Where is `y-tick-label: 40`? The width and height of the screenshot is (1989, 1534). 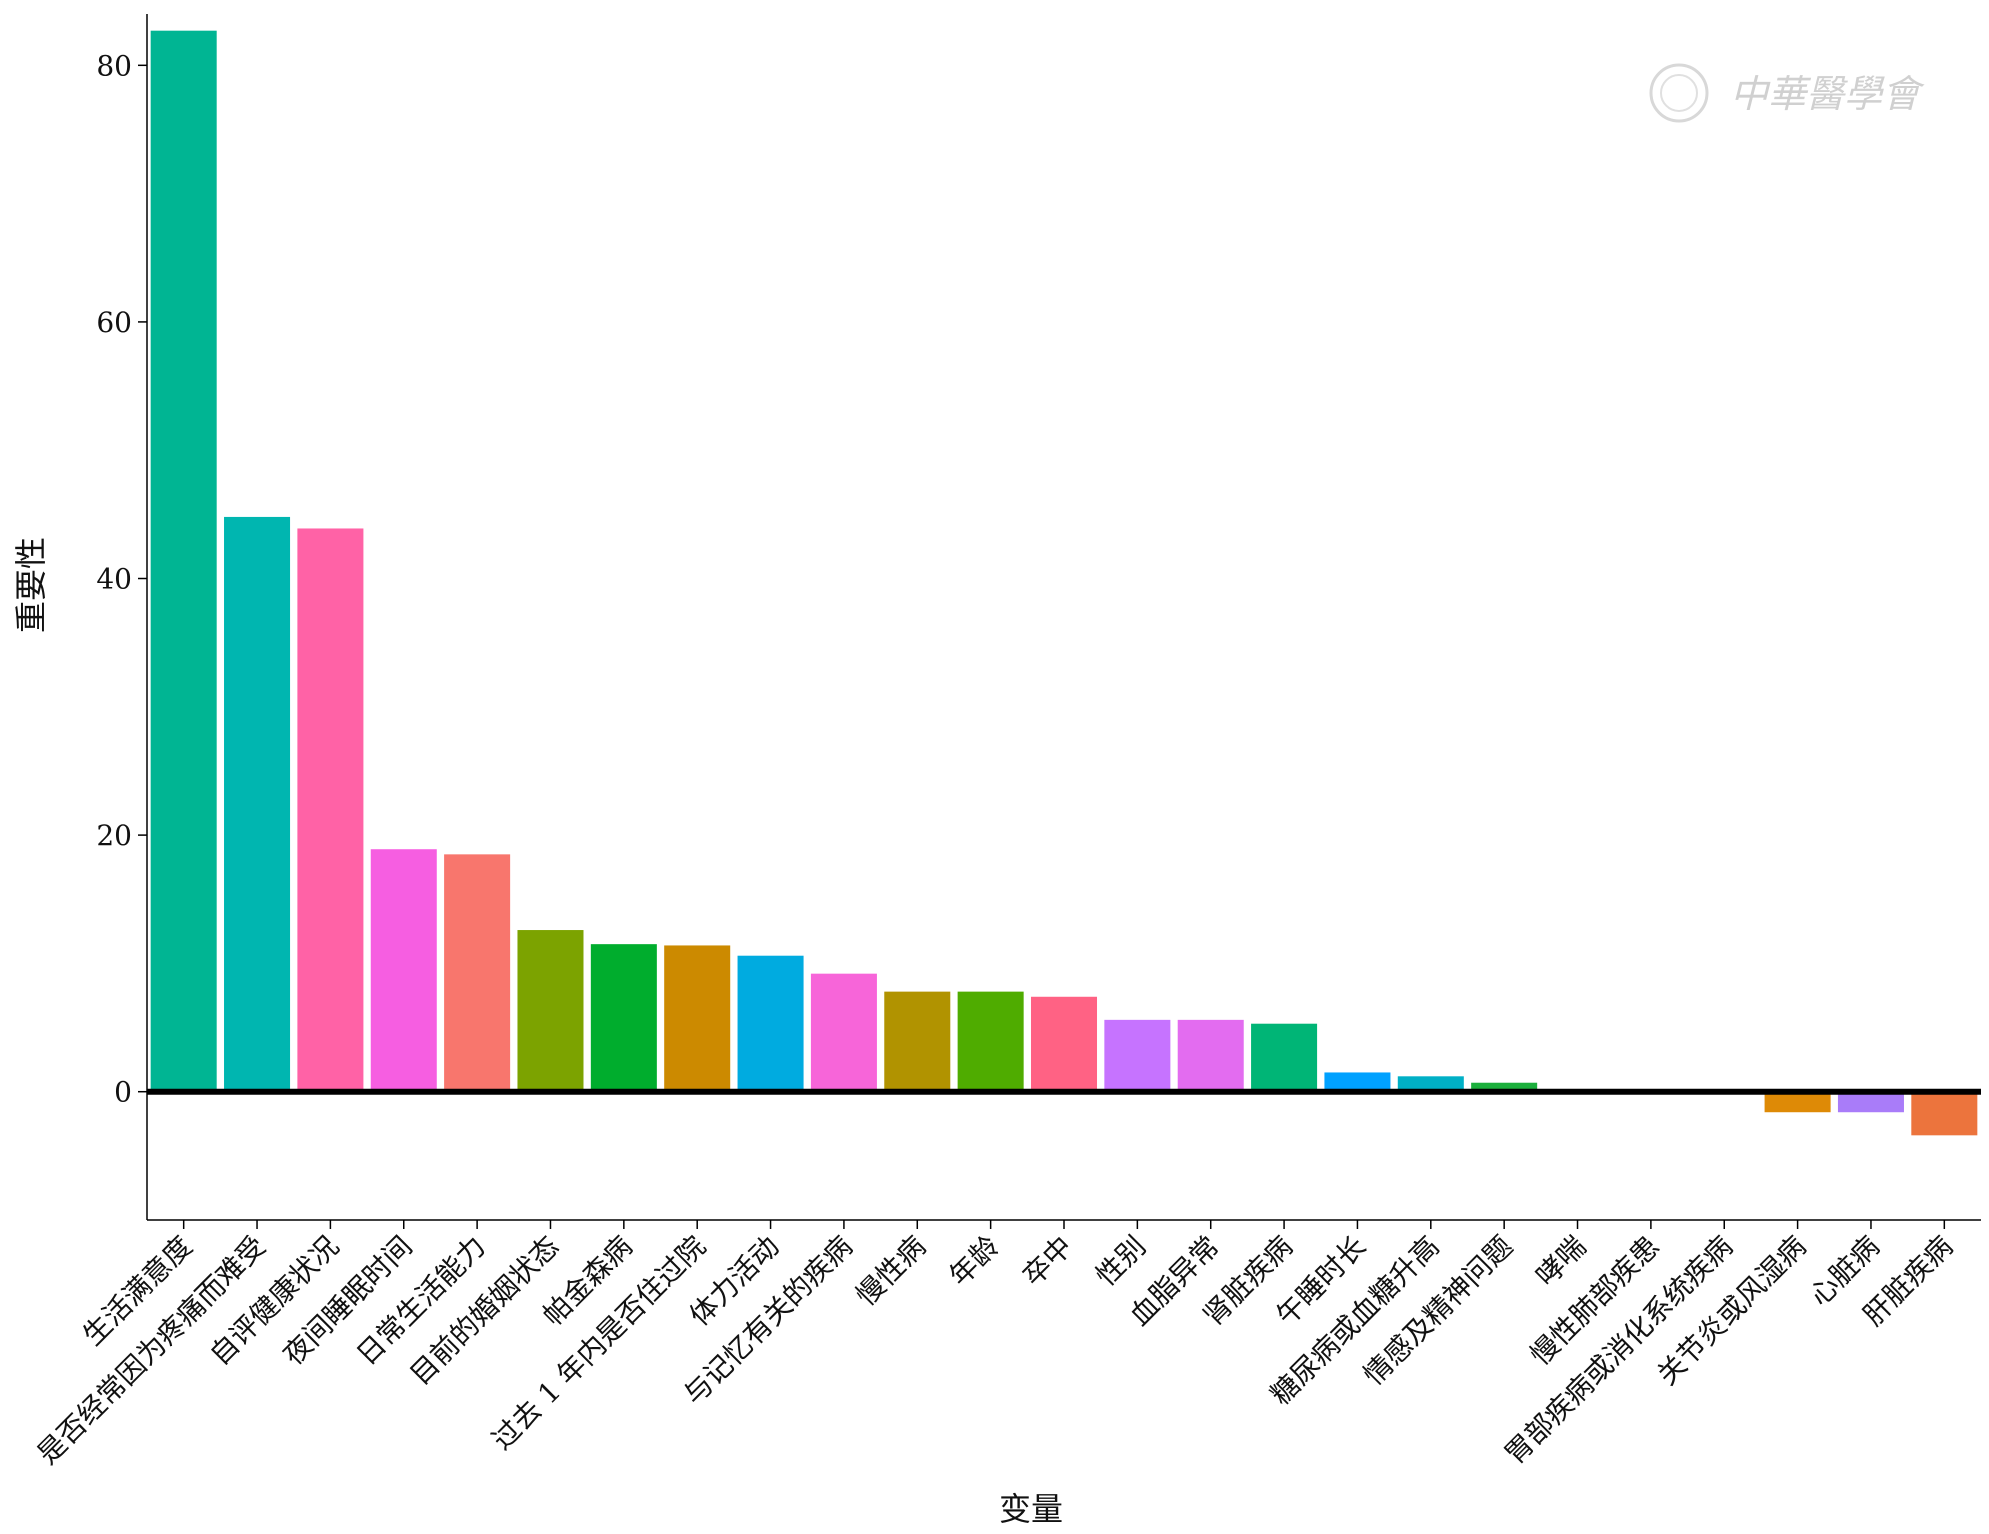 y-tick-label: 40 is located at coordinates (114, 579).